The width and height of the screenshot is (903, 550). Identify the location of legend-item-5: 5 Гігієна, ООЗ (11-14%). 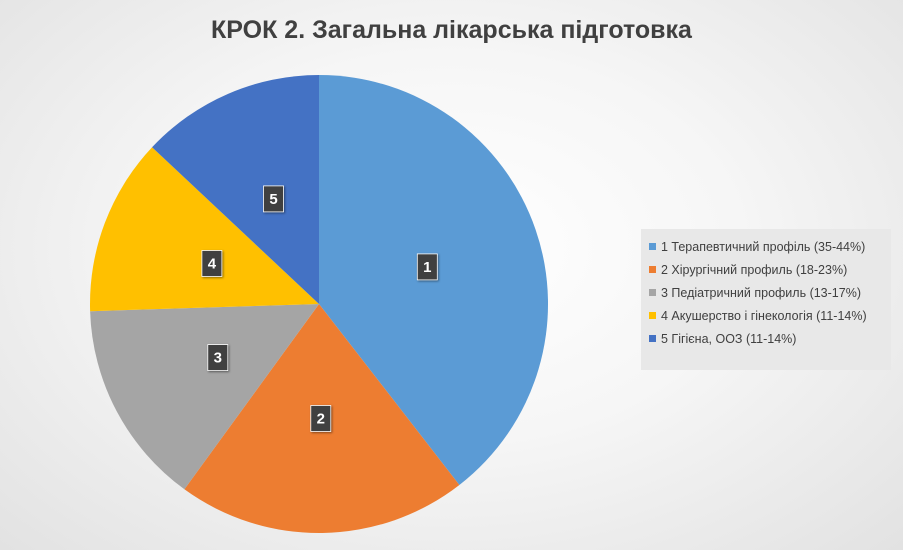
(770, 338).